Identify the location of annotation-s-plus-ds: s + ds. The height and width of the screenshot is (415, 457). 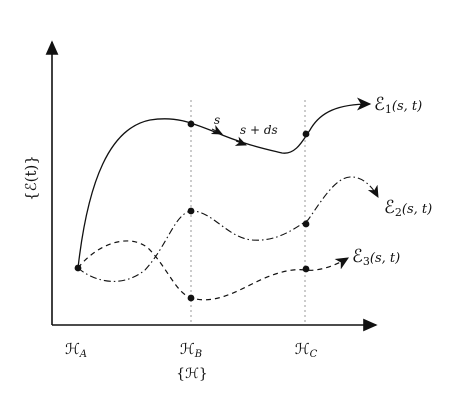
(259, 130).